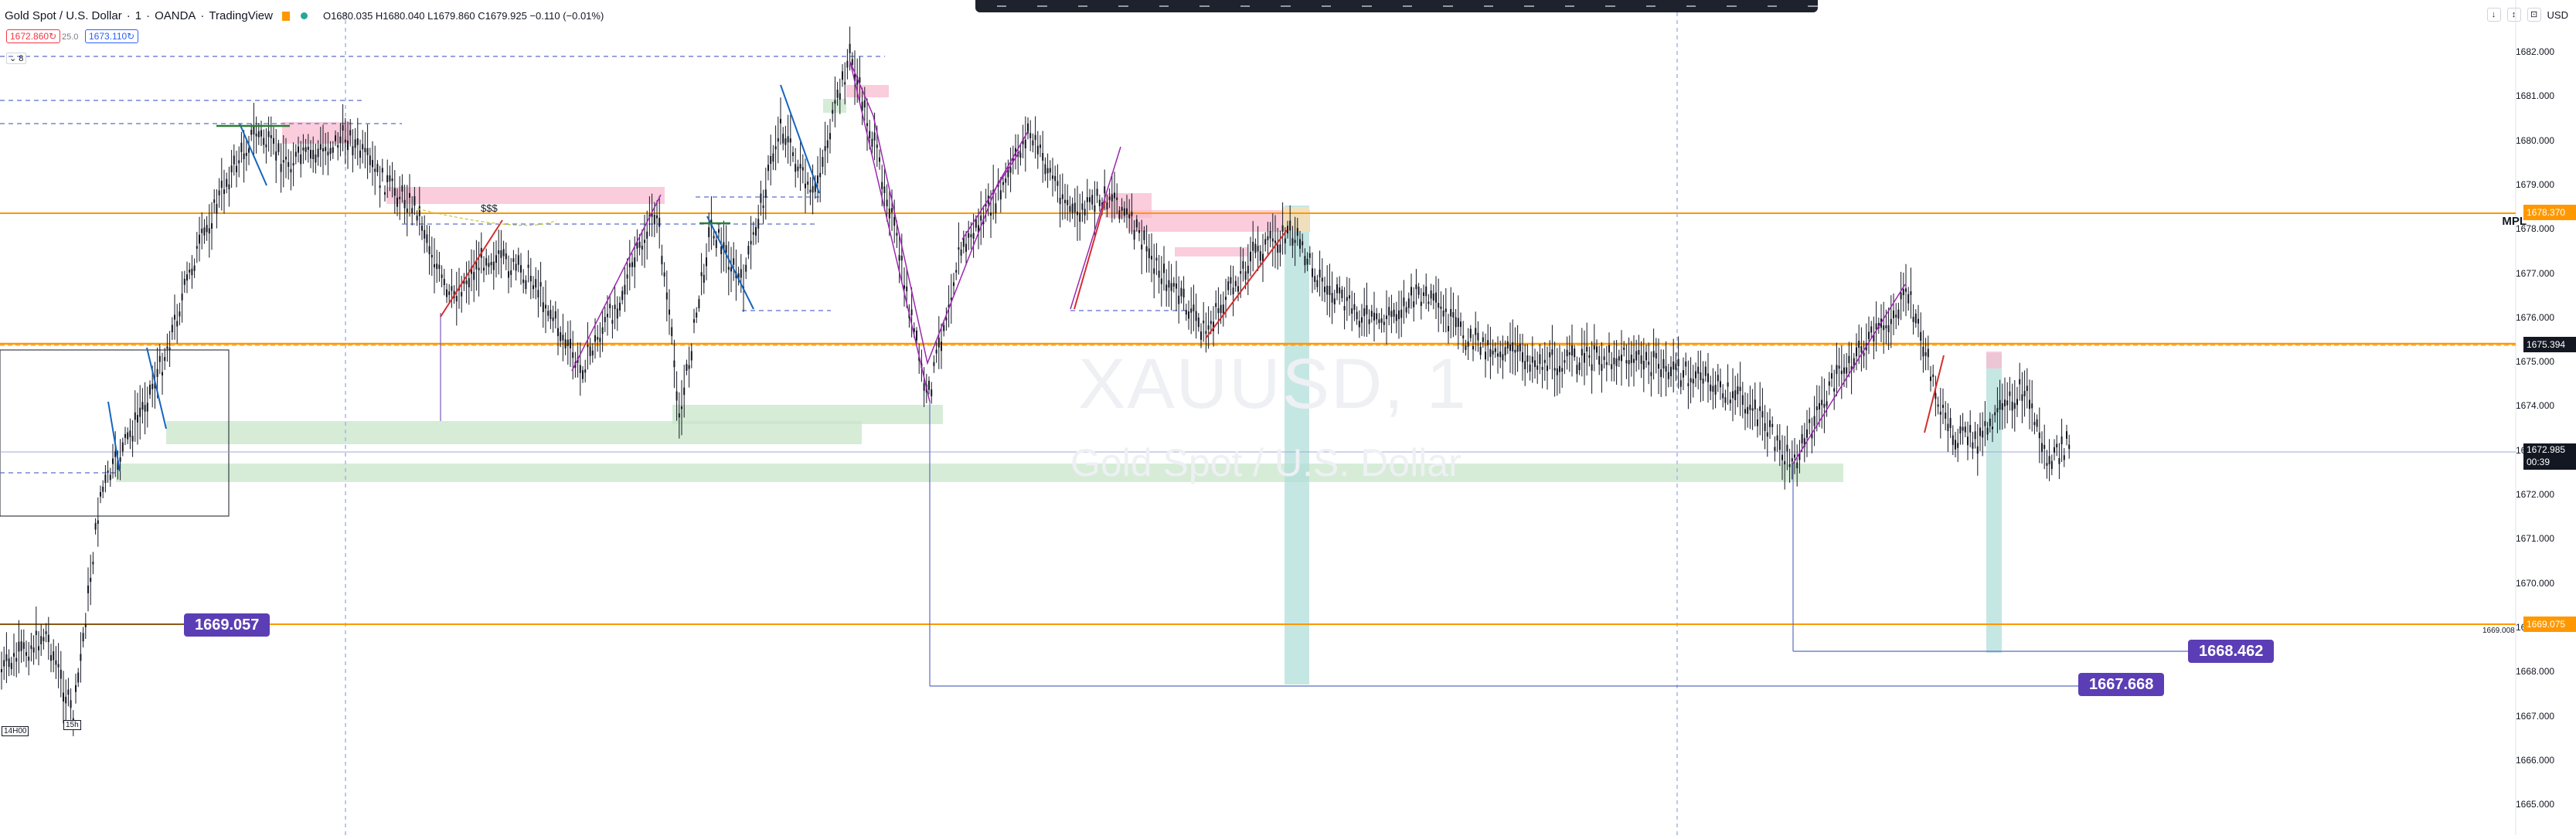 This screenshot has width=2576, height=839. I want to click on price-callout: 1668.462, so click(2231, 652).